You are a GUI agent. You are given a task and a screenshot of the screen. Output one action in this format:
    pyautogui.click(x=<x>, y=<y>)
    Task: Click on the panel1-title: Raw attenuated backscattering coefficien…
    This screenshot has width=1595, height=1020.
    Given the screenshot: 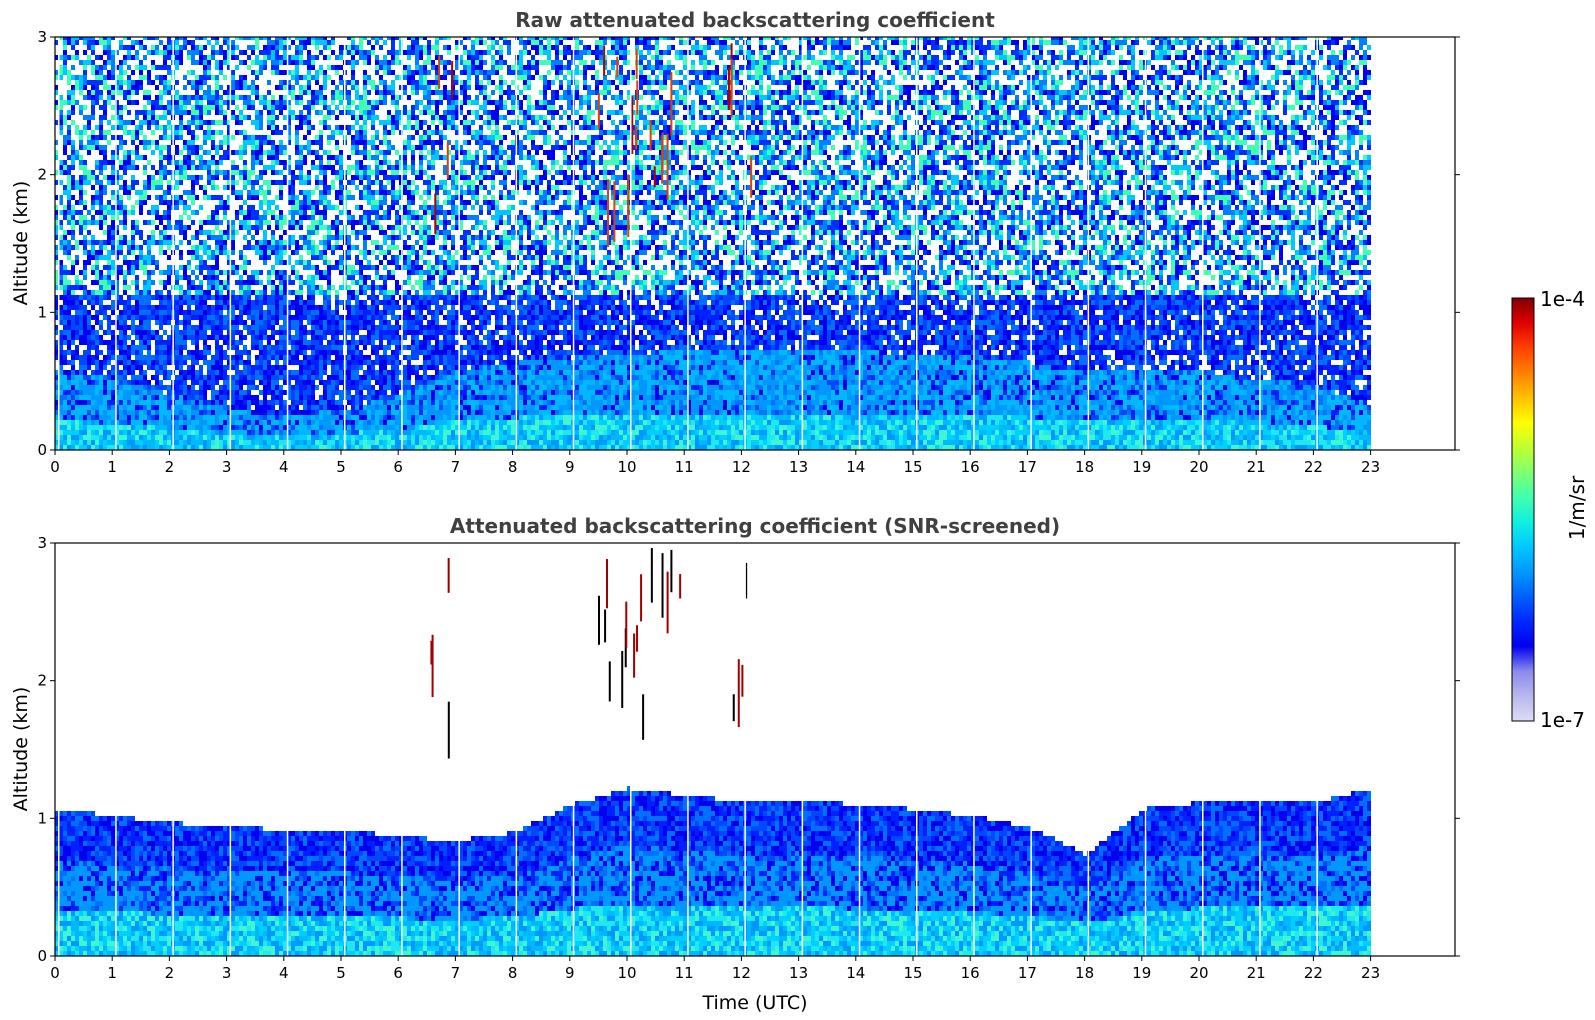 What is the action you would take?
    pyautogui.click(x=755, y=20)
    